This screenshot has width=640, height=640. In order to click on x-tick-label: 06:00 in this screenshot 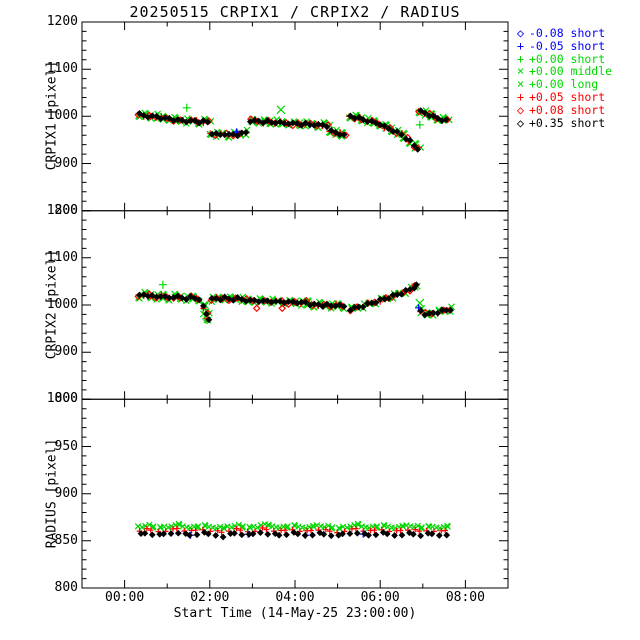, I will do `click(380, 597)`.